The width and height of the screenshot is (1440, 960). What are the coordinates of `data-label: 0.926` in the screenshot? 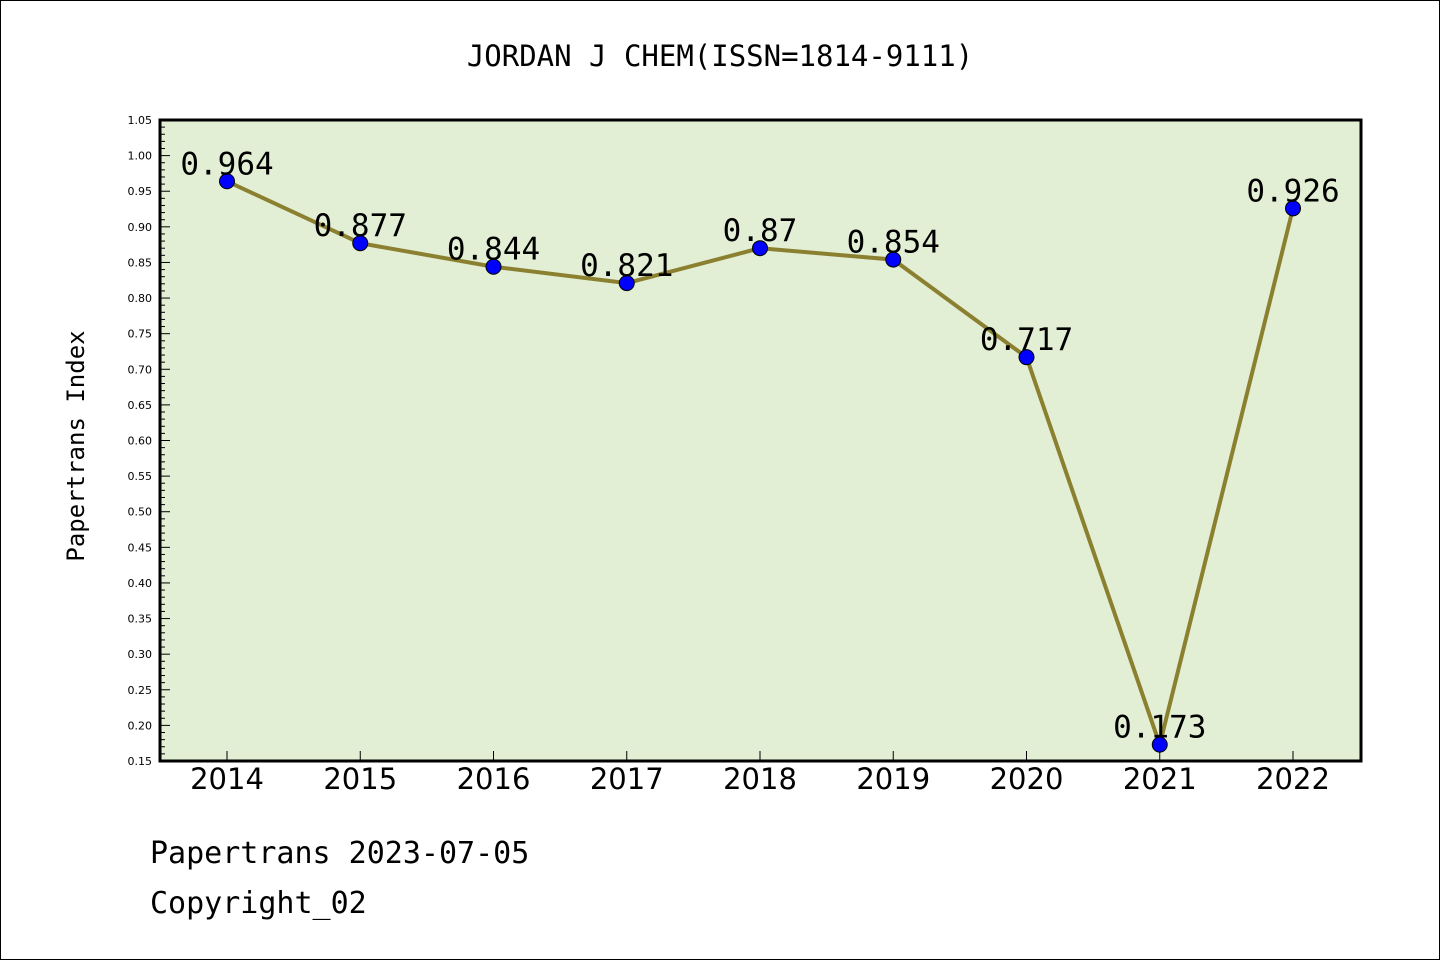 It's located at (1292, 191).